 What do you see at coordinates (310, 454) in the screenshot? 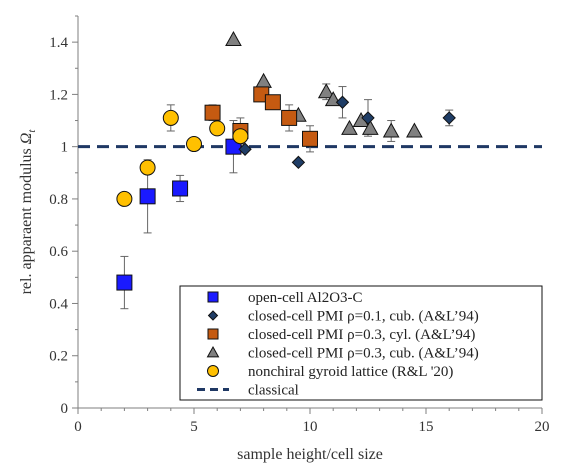
I see `x-axis-title: sample height/cell size` at bounding box center [310, 454].